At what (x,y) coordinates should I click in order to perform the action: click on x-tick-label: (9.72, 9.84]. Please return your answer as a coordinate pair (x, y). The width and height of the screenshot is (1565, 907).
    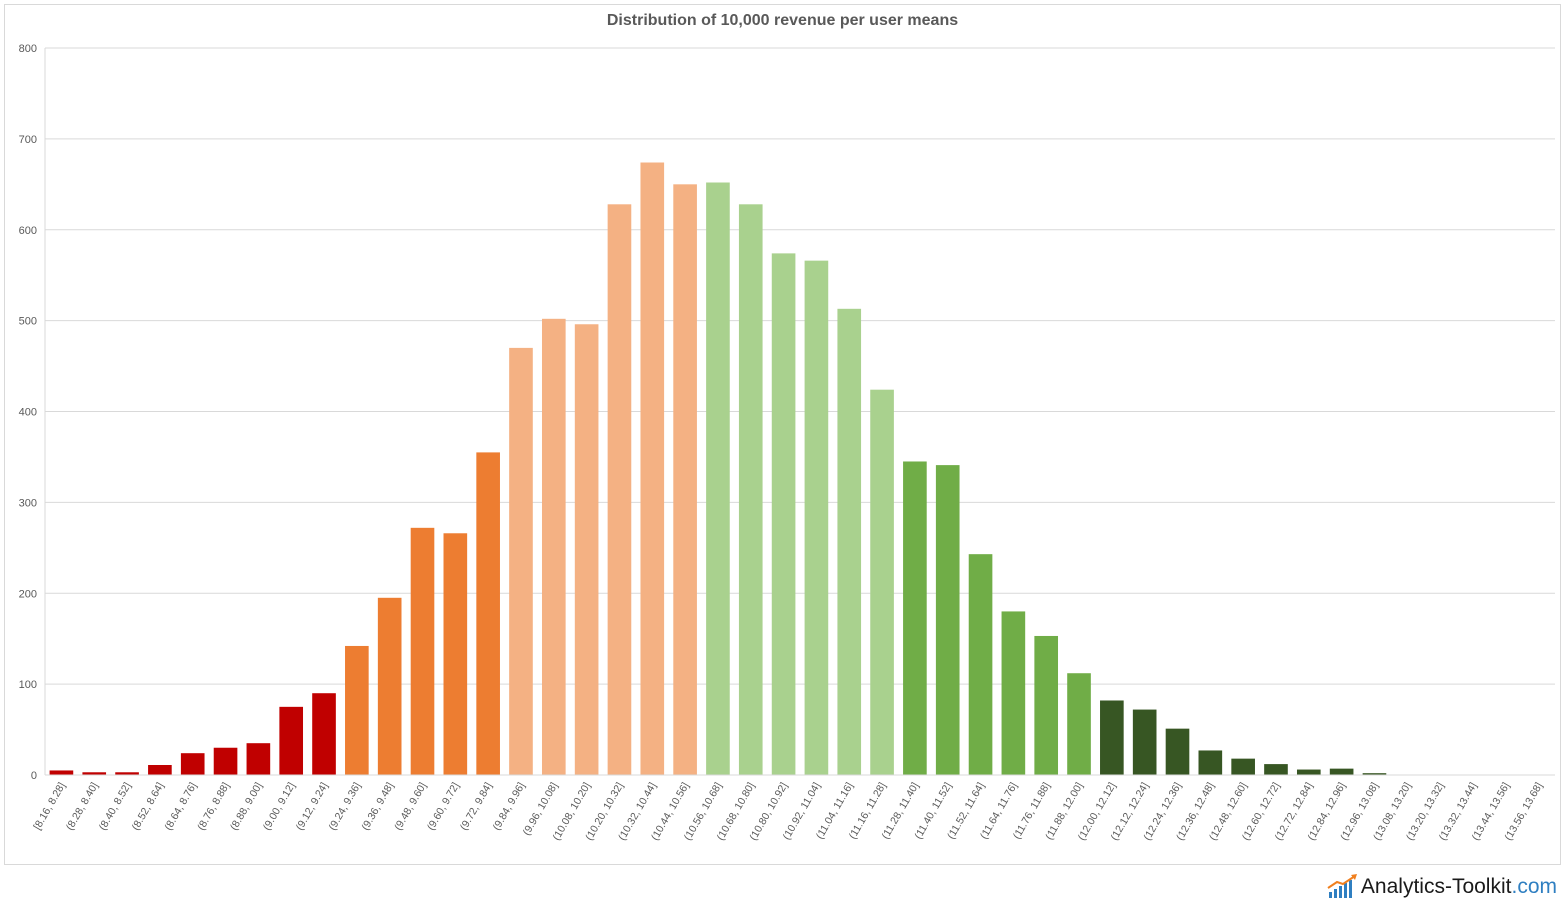
    Looking at the image, I should click on (476, 806).